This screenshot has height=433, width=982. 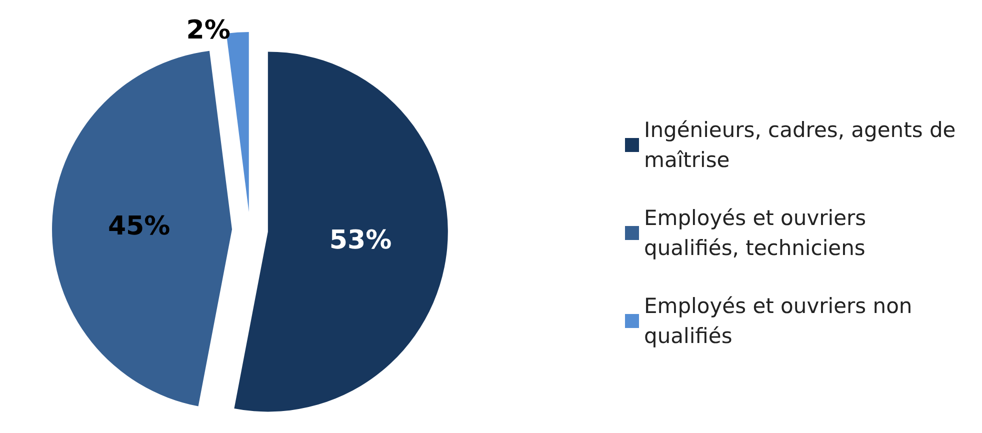 I want to click on legend-label: Employés et ouvriers qualifiés, techniciens, so click(x=758, y=233).